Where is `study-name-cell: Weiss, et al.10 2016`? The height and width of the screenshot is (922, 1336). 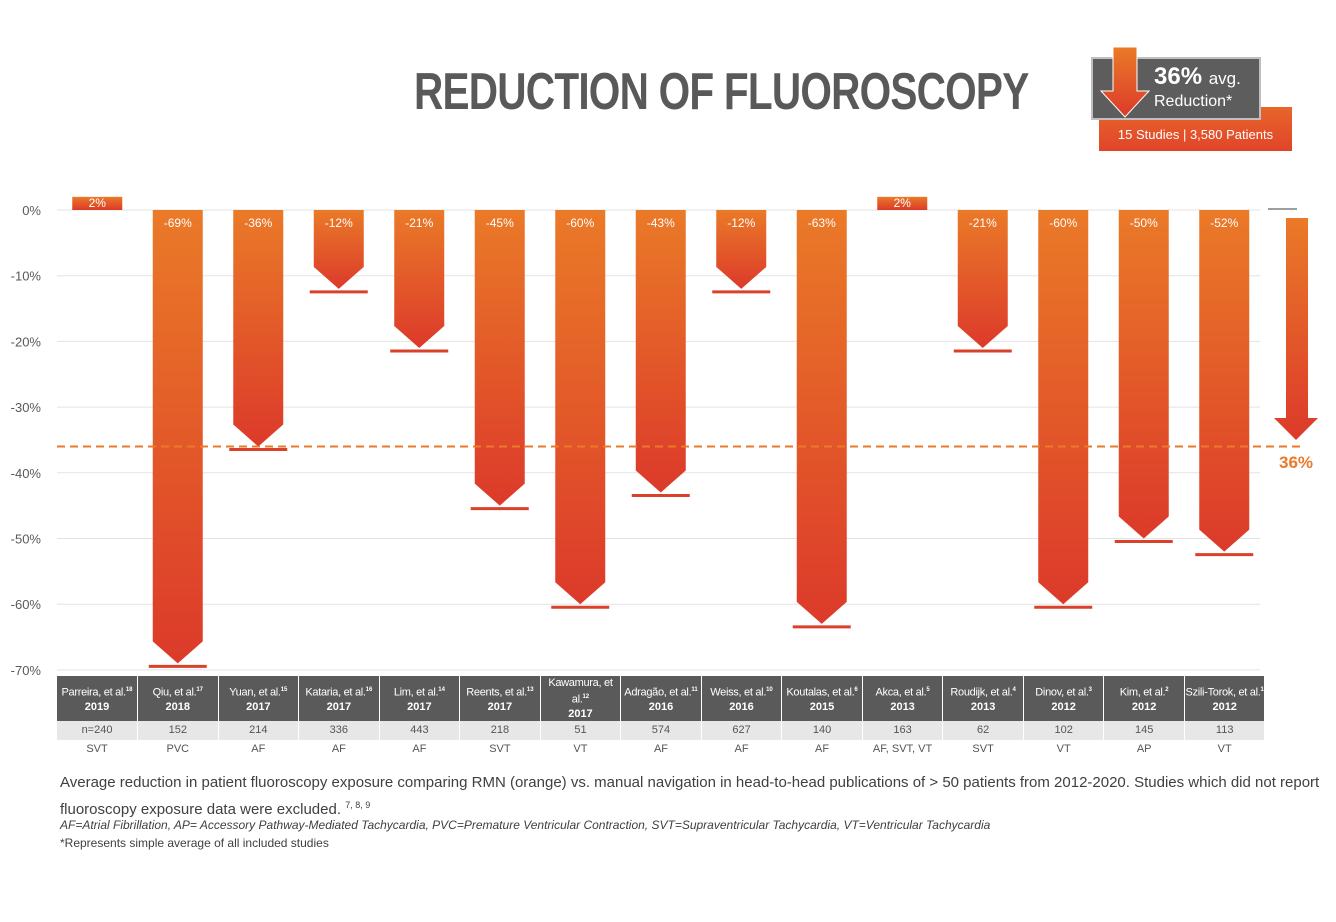 study-name-cell: Weiss, et al.10 2016 is located at coordinates (742, 698).